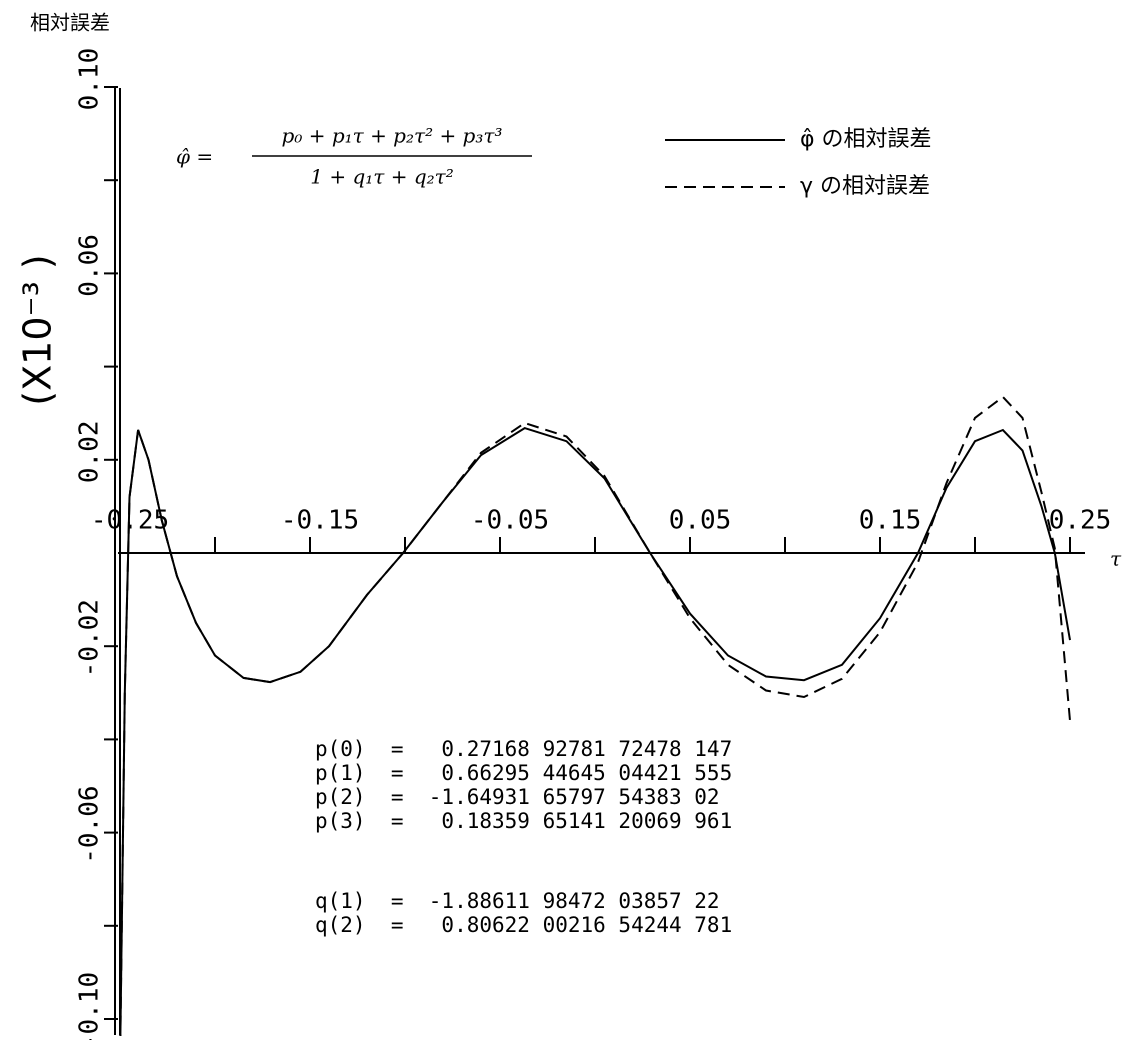 This screenshot has height=1040, width=1130. I want to click on y-tick-label: 0.10, so click(90, 79).